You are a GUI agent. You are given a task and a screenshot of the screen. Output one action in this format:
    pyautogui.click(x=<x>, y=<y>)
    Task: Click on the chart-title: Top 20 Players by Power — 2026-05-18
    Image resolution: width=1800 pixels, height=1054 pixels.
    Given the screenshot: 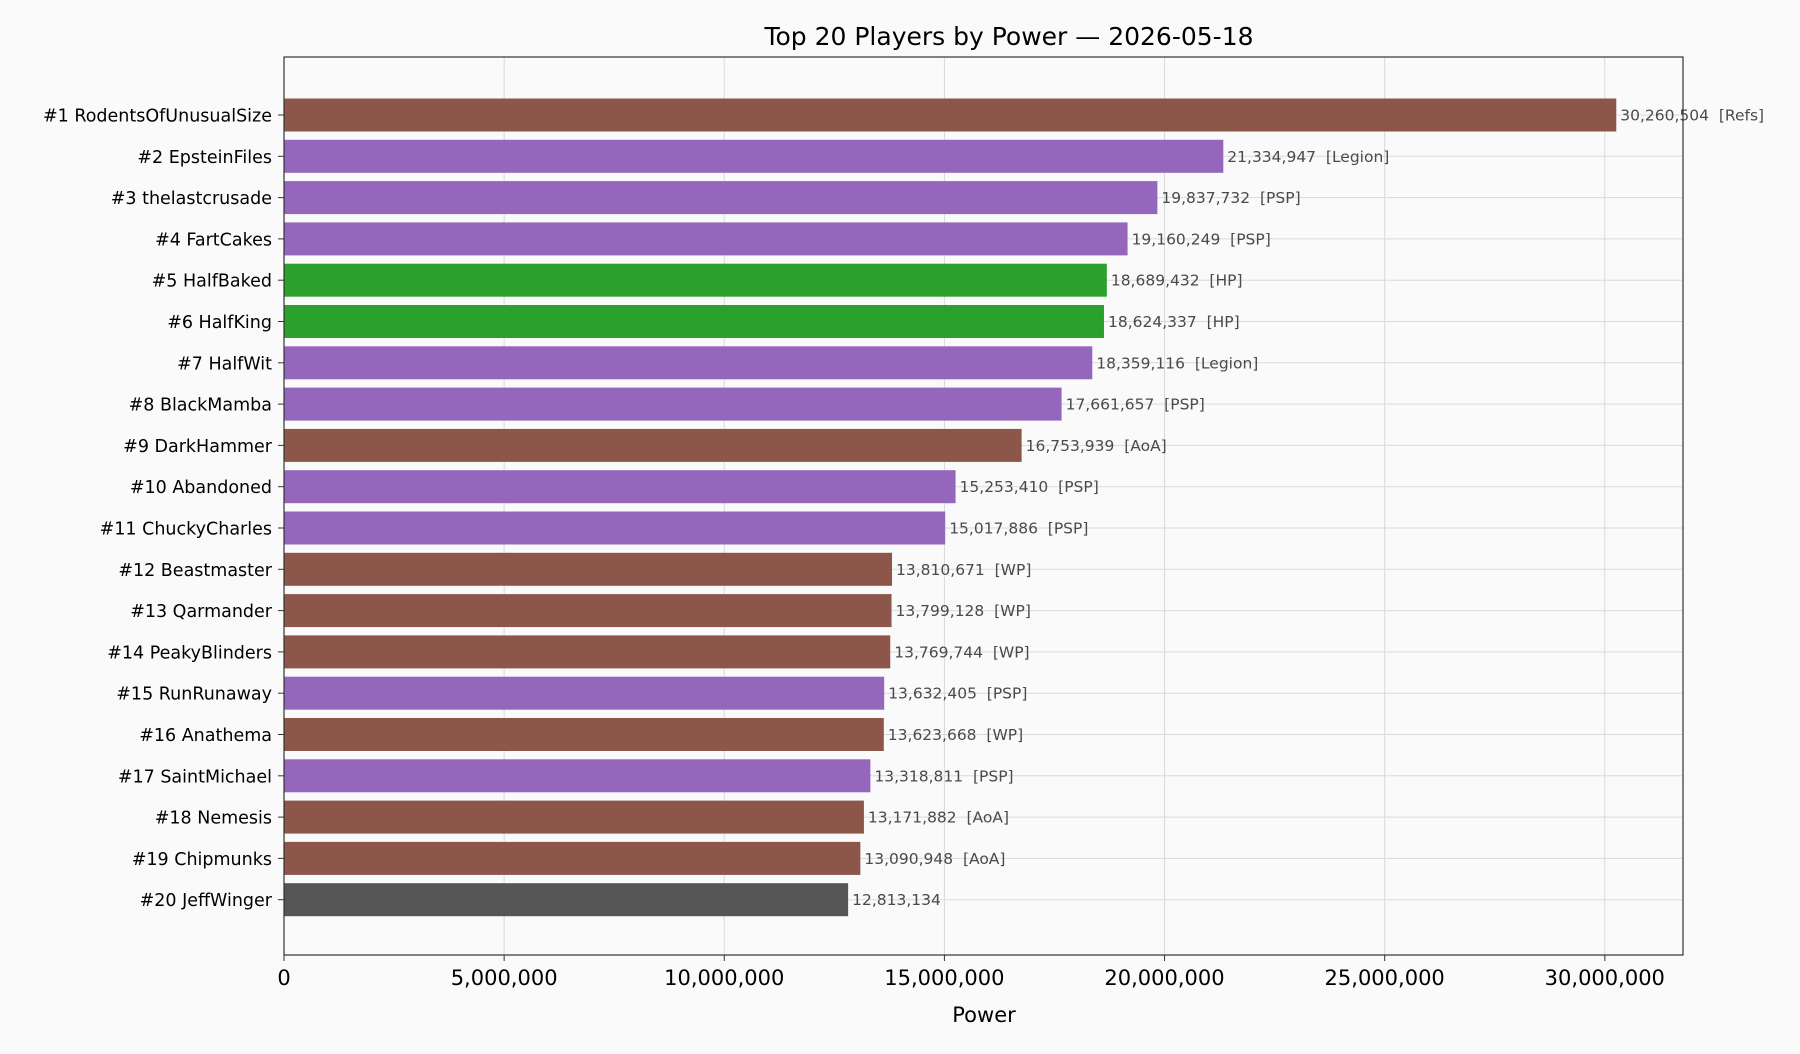 What is the action you would take?
    pyautogui.click(x=1008, y=36)
    